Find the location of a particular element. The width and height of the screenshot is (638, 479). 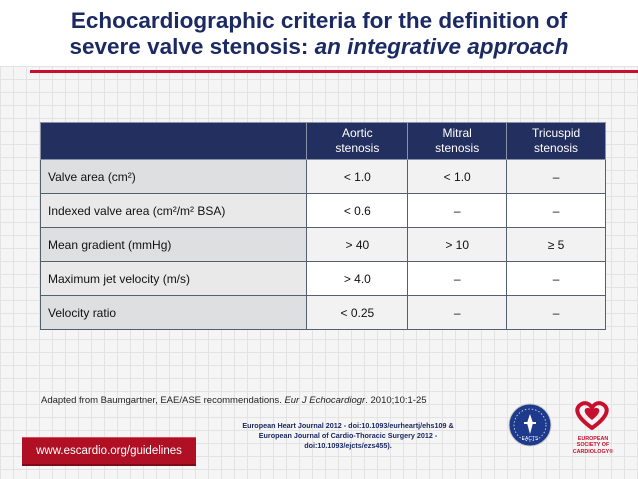

table-row: Valve area (cm²) < 1.0 < 1.0 – is located at coordinates (322, 176).